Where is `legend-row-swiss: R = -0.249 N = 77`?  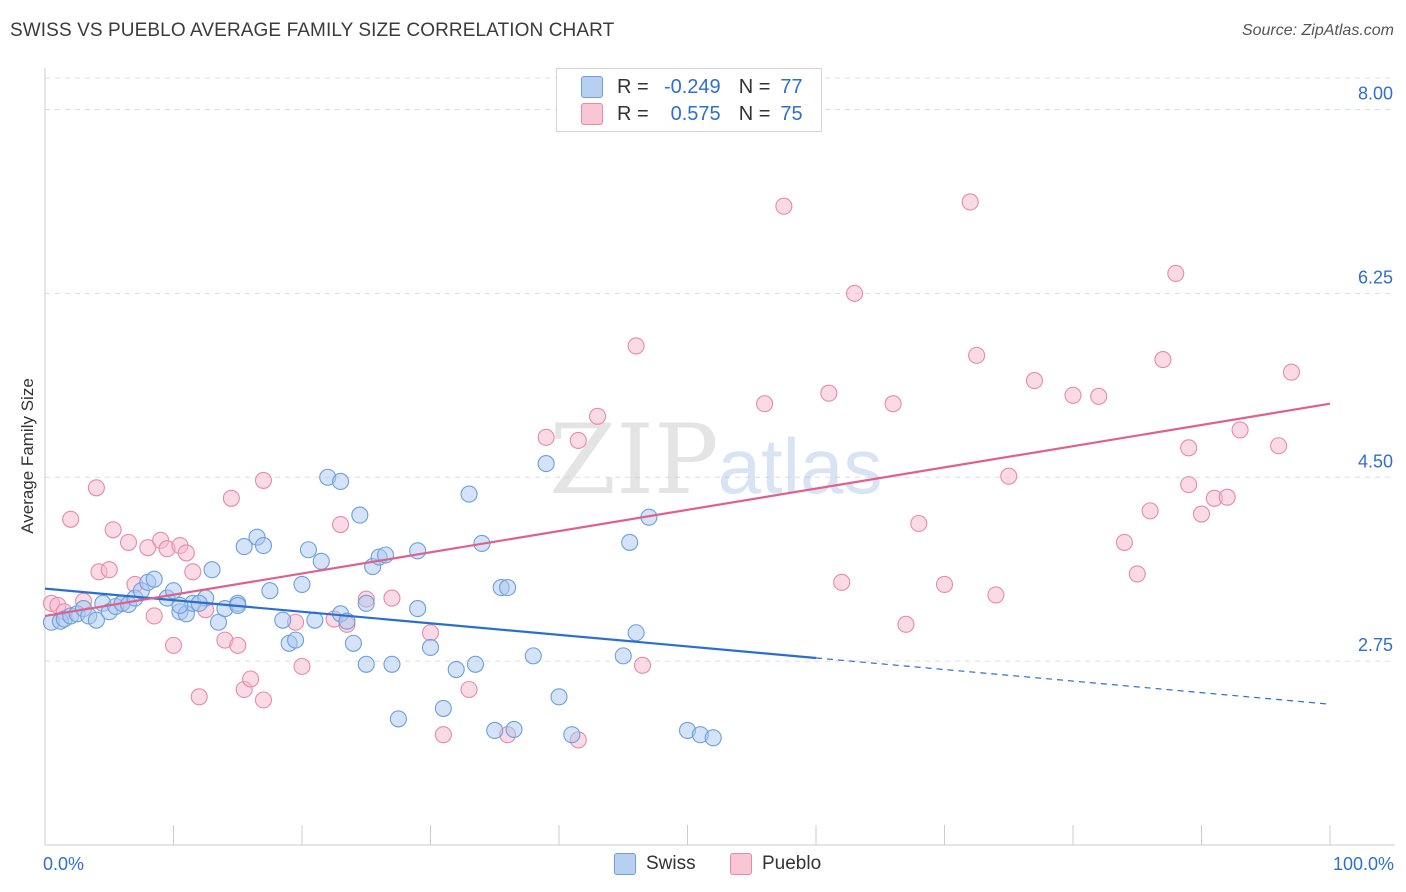
legend-row-swiss: R = -0.249 N = 77 is located at coordinates (692, 87).